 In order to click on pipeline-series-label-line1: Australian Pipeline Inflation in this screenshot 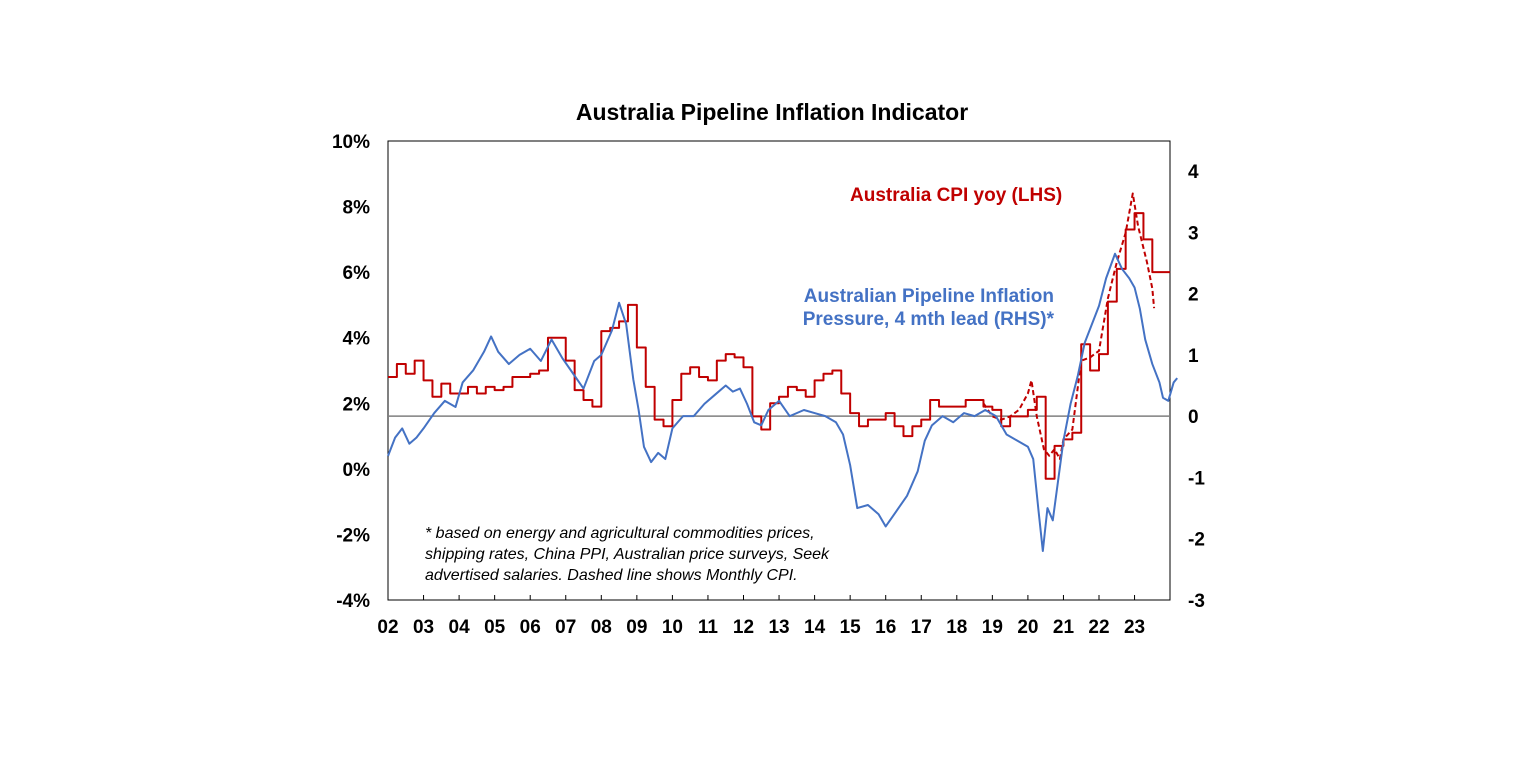, I will do `click(929, 296)`.